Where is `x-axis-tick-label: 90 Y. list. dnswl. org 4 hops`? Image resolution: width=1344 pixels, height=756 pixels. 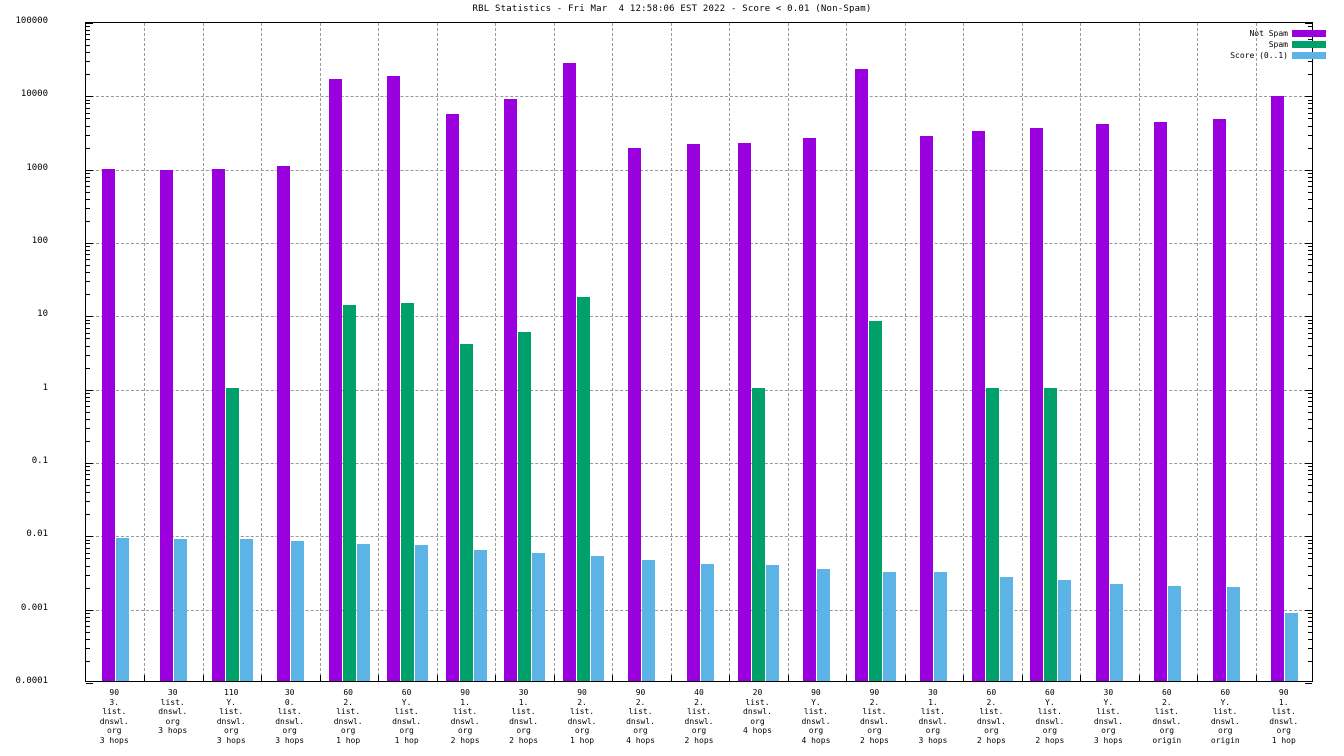 x-axis-tick-label: 90 Y. list. dnswl. org 4 hops is located at coordinates (816, 717).